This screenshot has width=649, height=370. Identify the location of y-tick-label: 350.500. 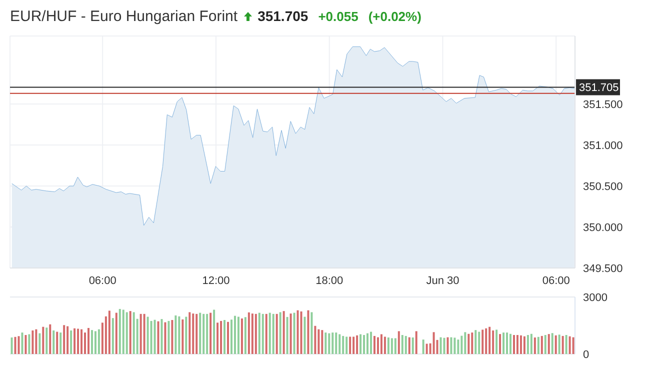
(603, 186).